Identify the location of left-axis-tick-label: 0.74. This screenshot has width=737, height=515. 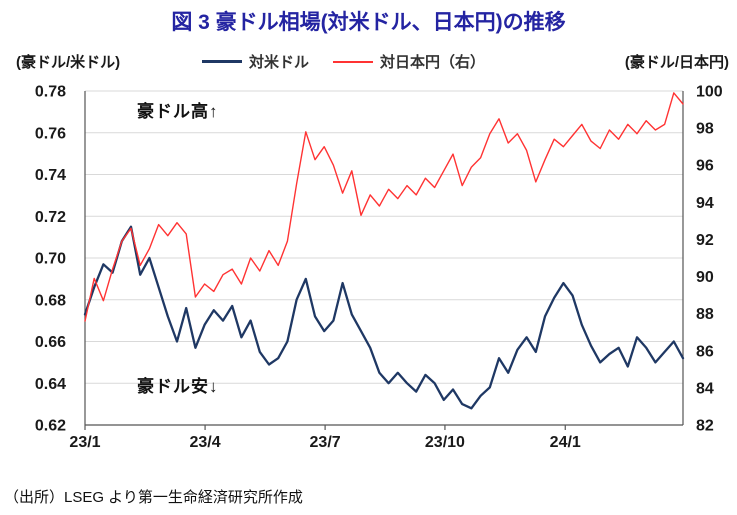
(50, 175).